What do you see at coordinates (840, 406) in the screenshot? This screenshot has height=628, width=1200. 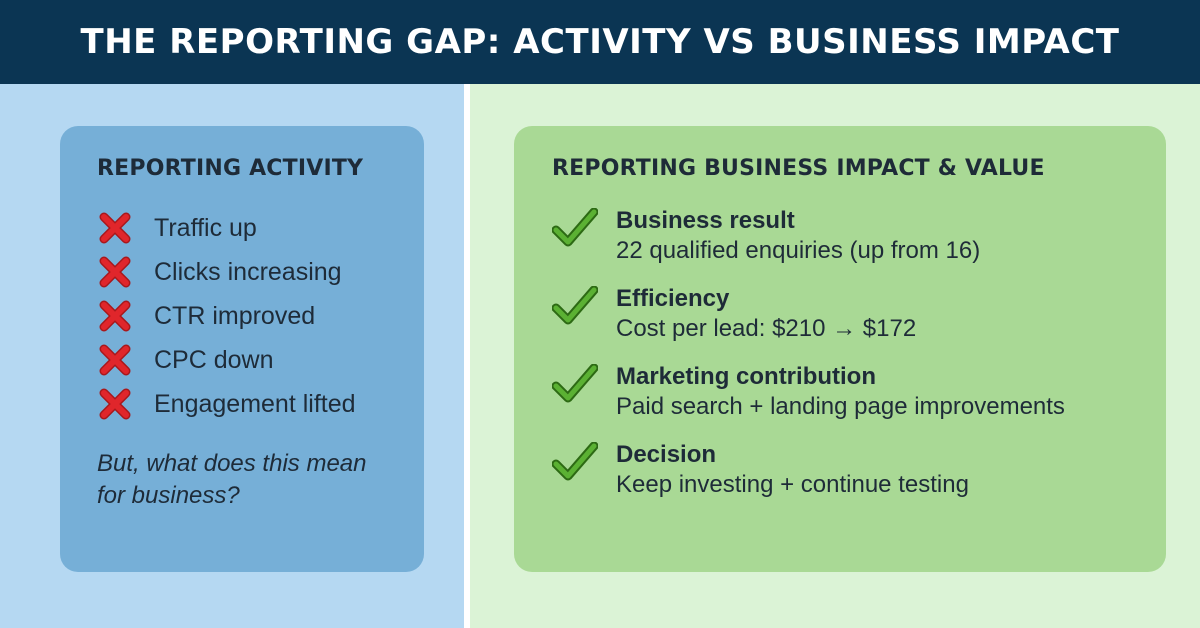 I see `impact-item-detail: Paid search + landing page improvements` at bounding box center [840, 406].